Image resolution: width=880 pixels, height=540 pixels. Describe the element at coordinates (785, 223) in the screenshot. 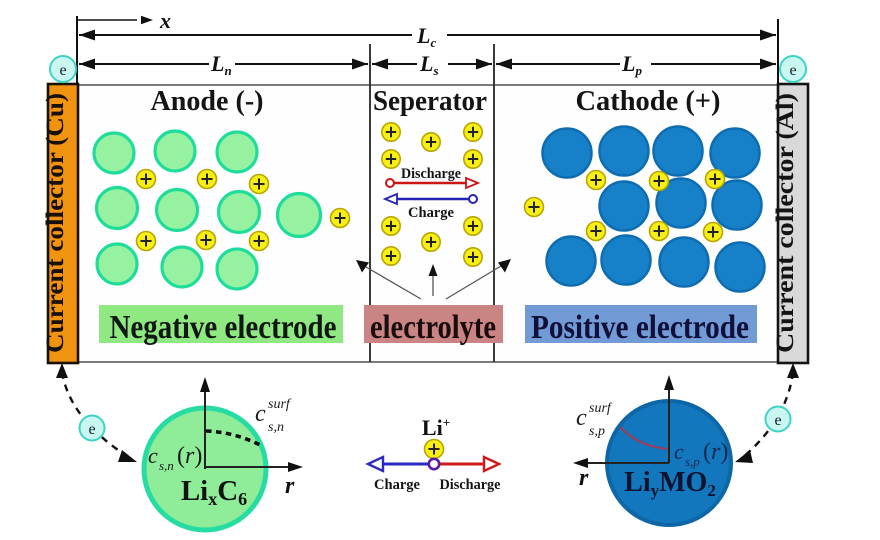

I see `svg-text: Current collector (Al)` at that location.